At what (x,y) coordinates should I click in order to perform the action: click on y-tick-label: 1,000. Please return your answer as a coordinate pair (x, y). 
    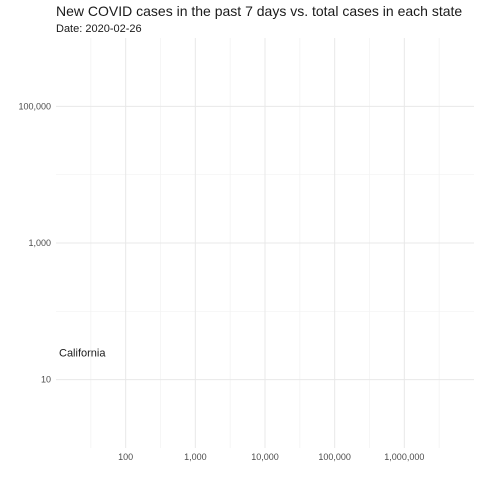
    Looking at the image, I should click on (39, 243).